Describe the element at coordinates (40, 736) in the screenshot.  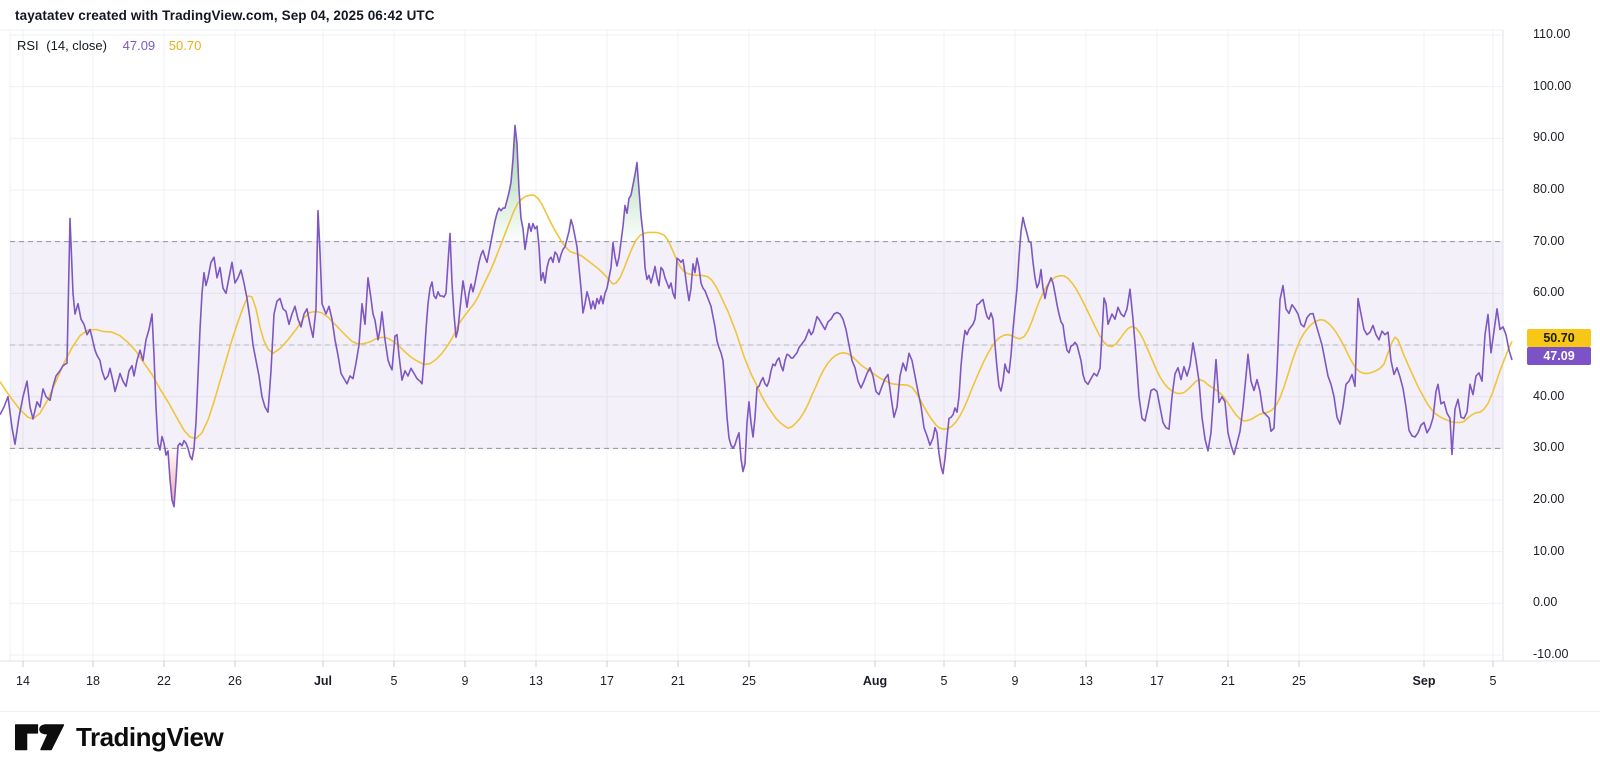
I see `tradingview-logo-icon` at that location.